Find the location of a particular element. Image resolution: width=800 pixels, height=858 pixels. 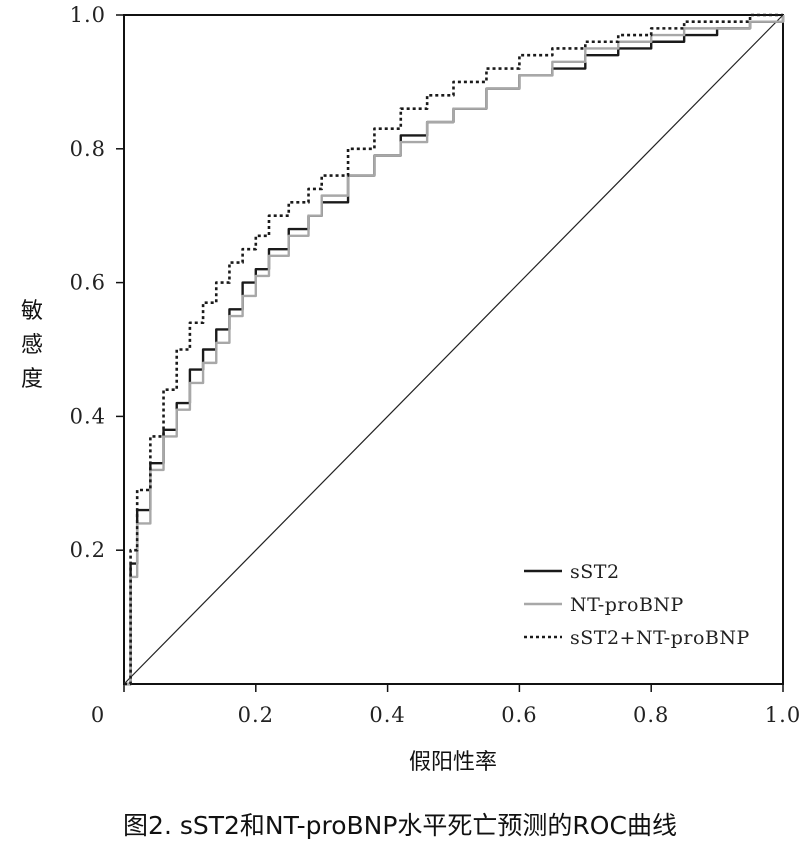

svg-text: 敏感度 is located at coordinates (32, 345).